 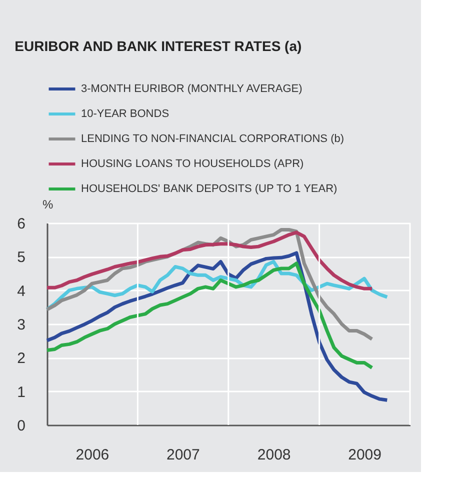 I want to click on legend-label: HOUSEHOLDS' BANK DEPOSITS (UP TO 1 YEAR), so click(x=209, y=189).